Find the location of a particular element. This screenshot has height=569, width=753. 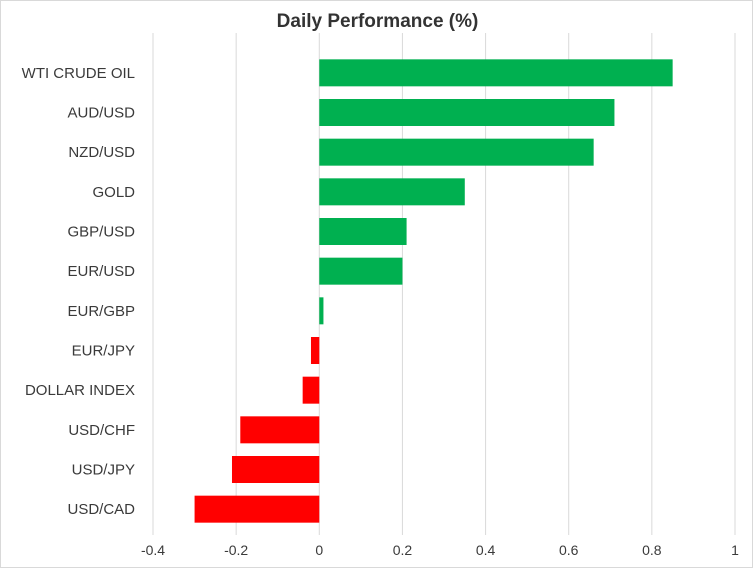

bar-usd-jpy is located at coordinates (275, 469).